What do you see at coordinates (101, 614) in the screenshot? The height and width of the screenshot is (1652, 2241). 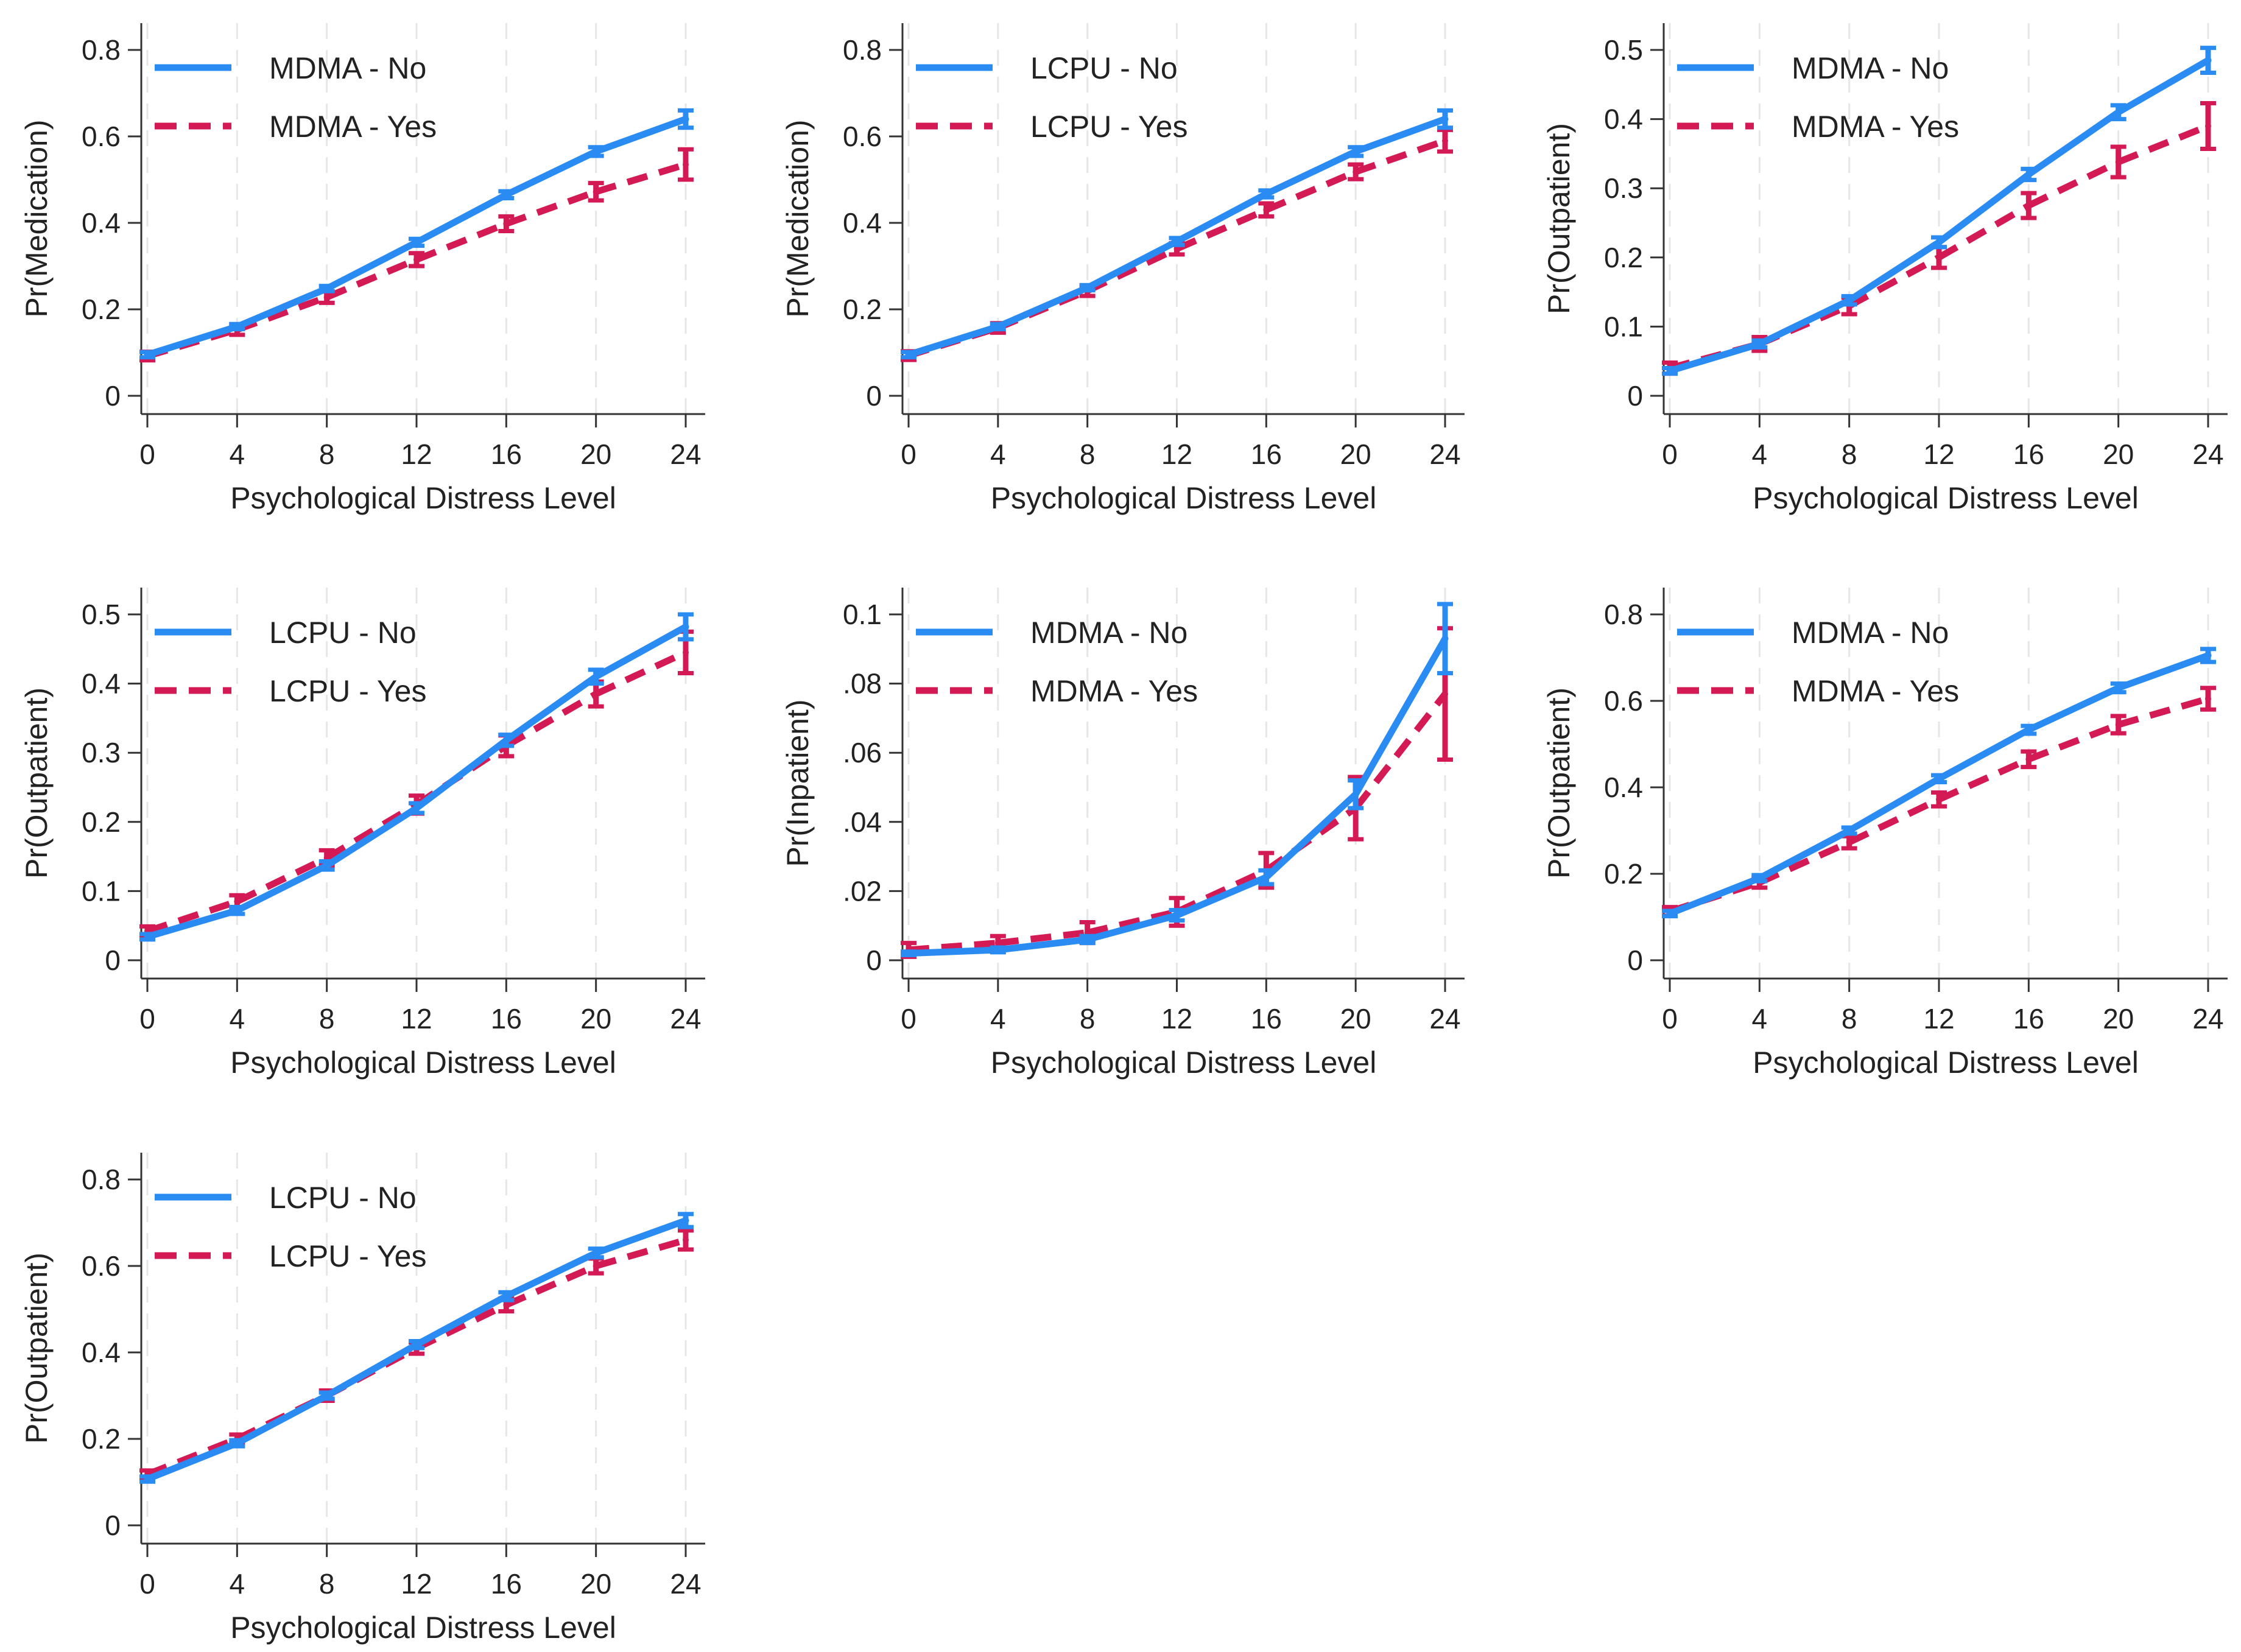 I see `y-tick-label: 0.5` at bounding box center [101, 614].